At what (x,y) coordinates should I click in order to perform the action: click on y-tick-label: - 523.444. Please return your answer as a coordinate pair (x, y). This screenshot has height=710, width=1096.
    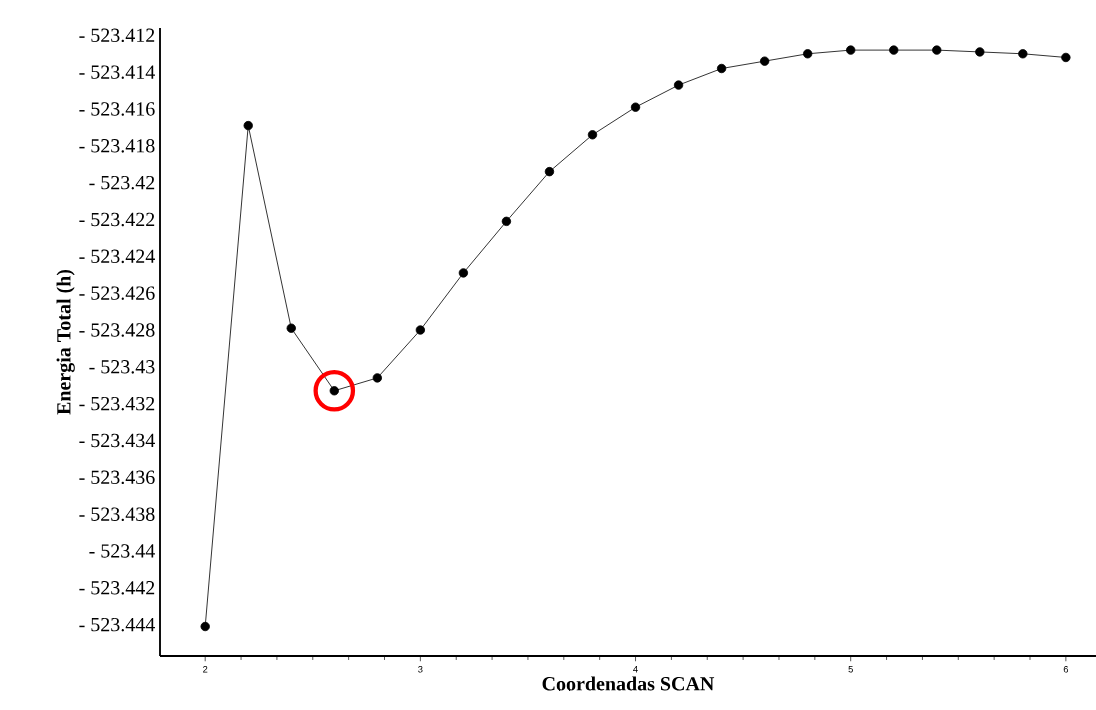
    Looking at the image, I should click on (117, 624).